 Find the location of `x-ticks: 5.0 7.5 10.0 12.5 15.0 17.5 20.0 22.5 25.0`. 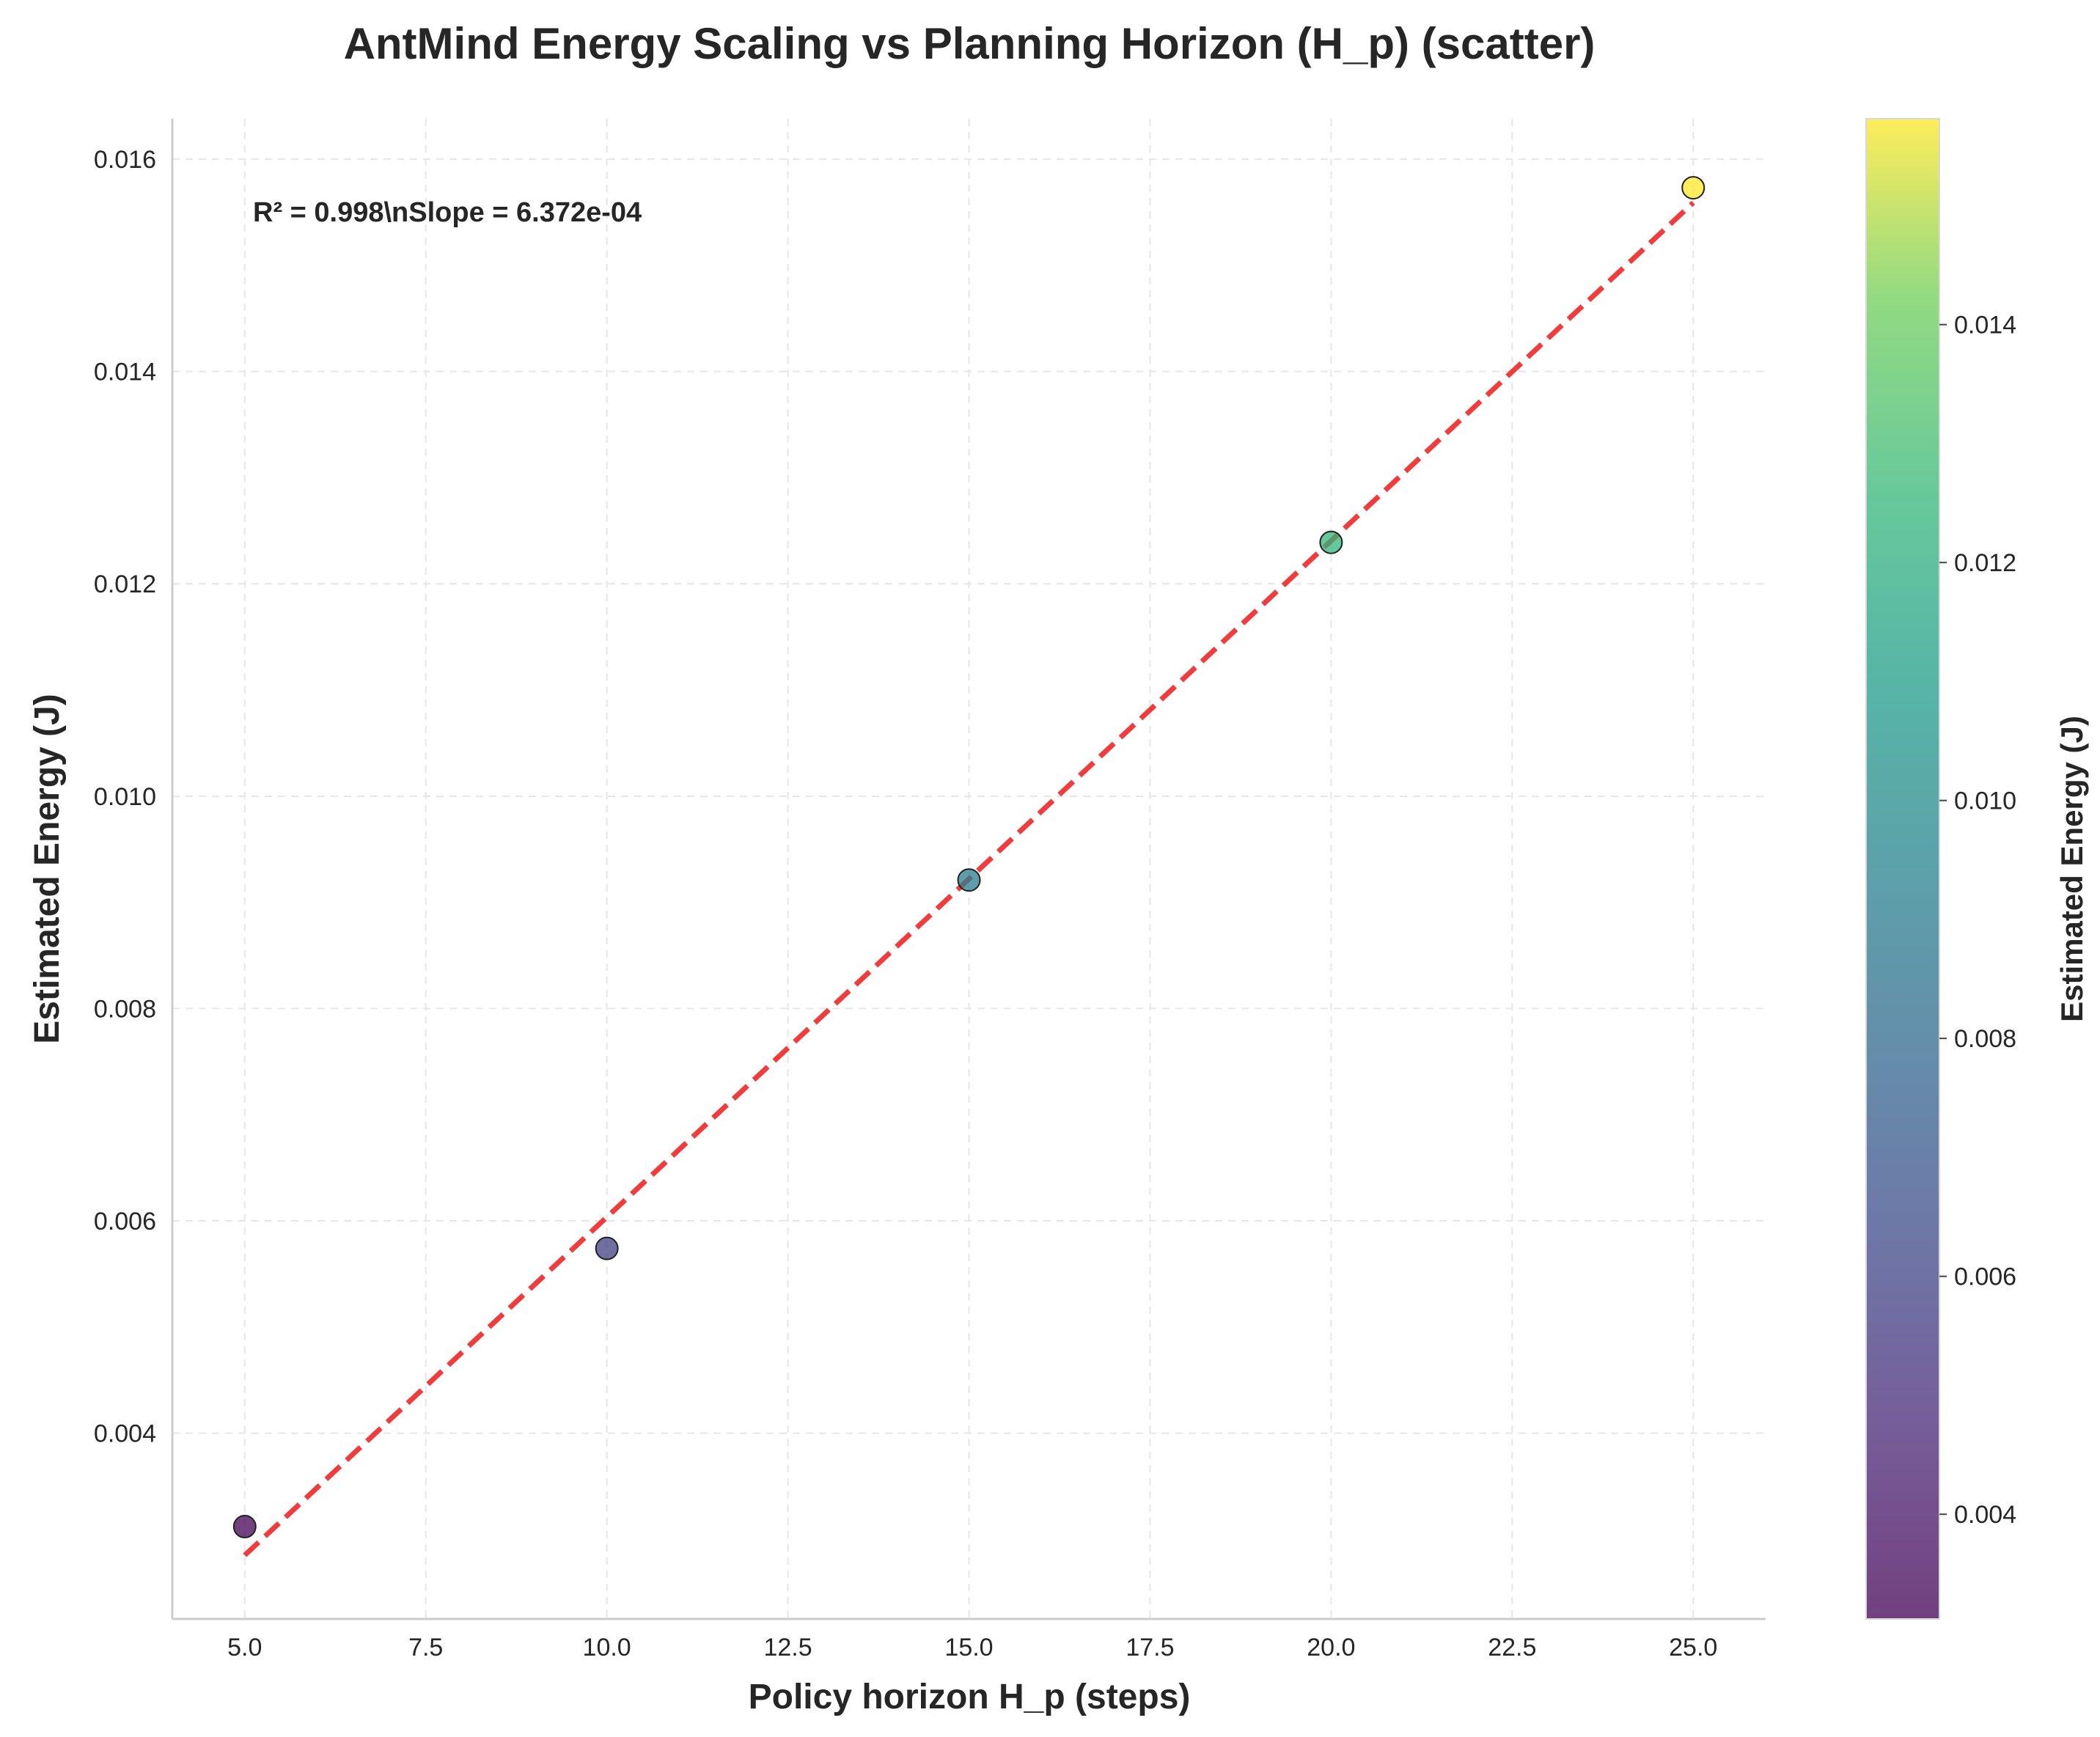

x-ticks: 5.0 7.5 10.0 12.5 15.0 17.5 20.0 22.5 25.0 is located at coordinates (972, 1647).